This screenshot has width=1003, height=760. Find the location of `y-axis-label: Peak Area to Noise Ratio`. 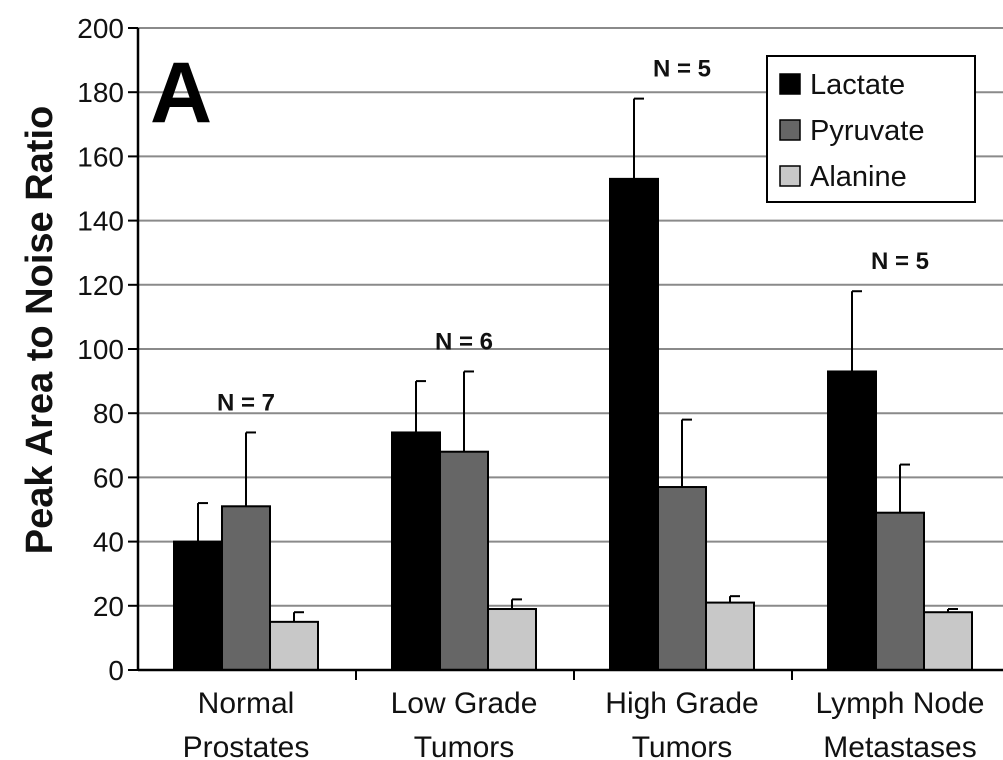

y-axis-label: Peak Area to Noise Ratio is located at coordinates (40, 330).